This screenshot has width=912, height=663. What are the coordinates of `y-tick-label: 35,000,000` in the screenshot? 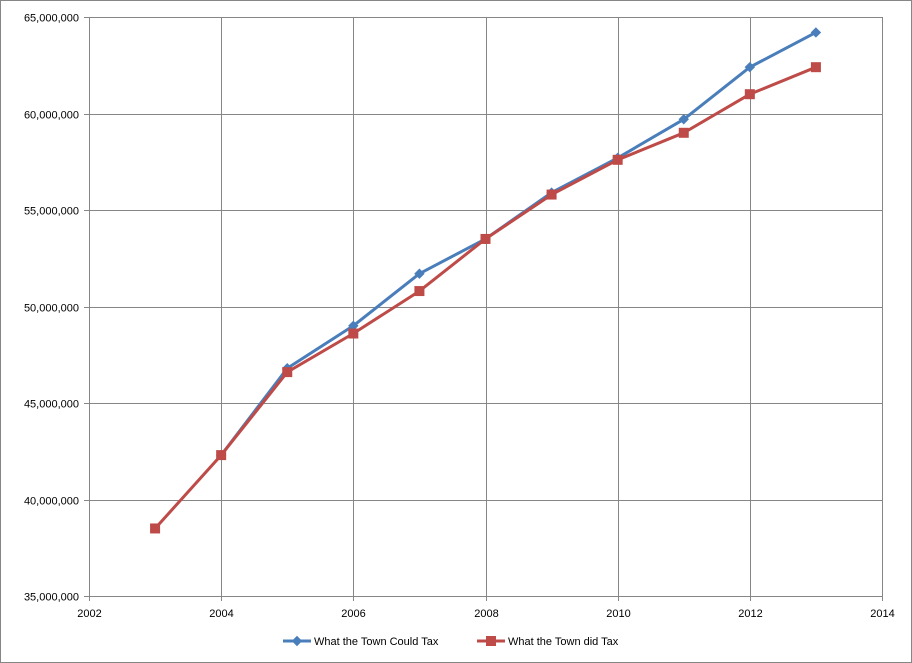 It's located at (51, 598).